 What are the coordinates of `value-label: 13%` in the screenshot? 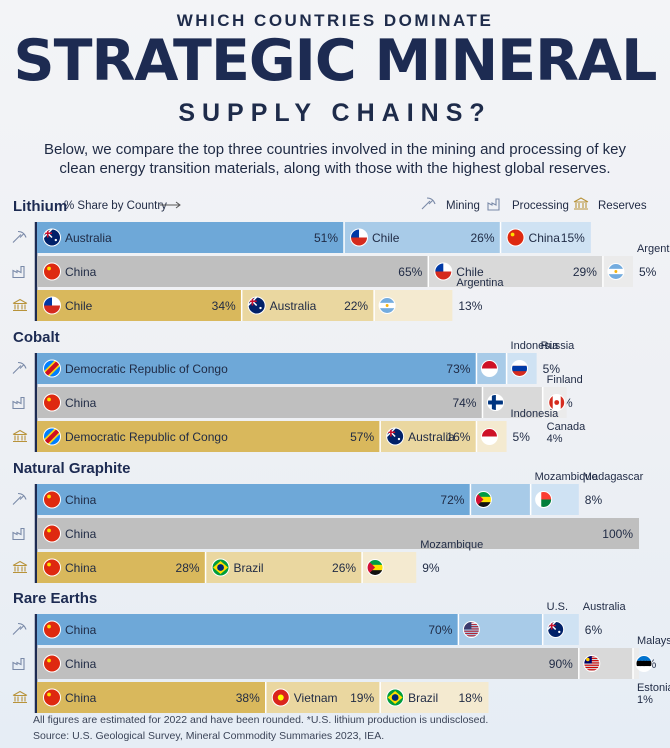 It's located at (470, 306).